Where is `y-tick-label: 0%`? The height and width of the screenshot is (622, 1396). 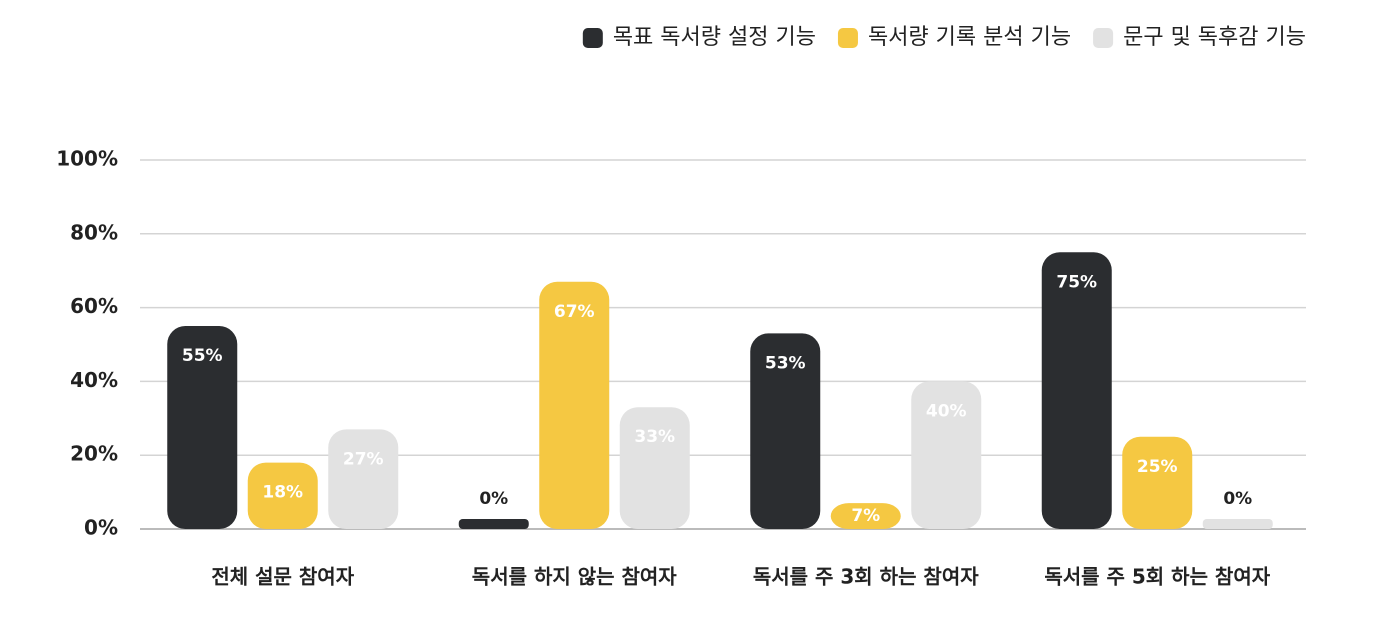 y-tick-label: 0% is located at coordinates (101, 528).